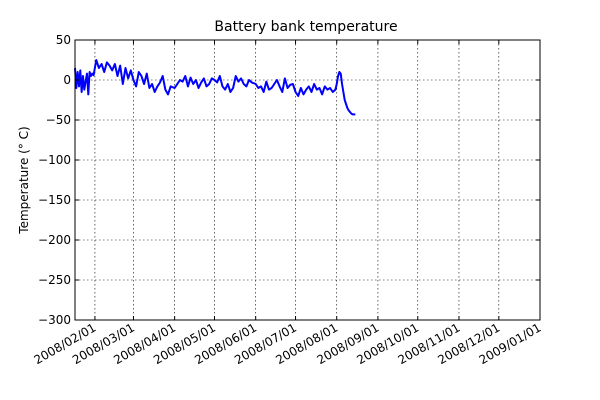 The height and width of the screenshot is (400, 600). Describe the element at coordinates (58, 120) in the screenshot. I see `y-tick-label: −50` at that location.